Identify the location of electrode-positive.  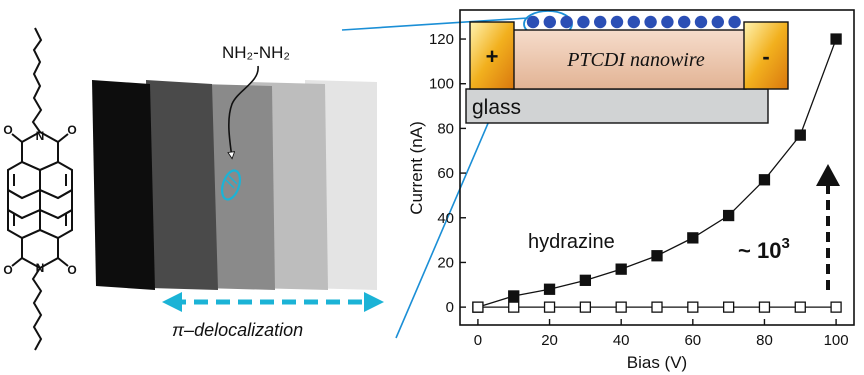
(492, 55).